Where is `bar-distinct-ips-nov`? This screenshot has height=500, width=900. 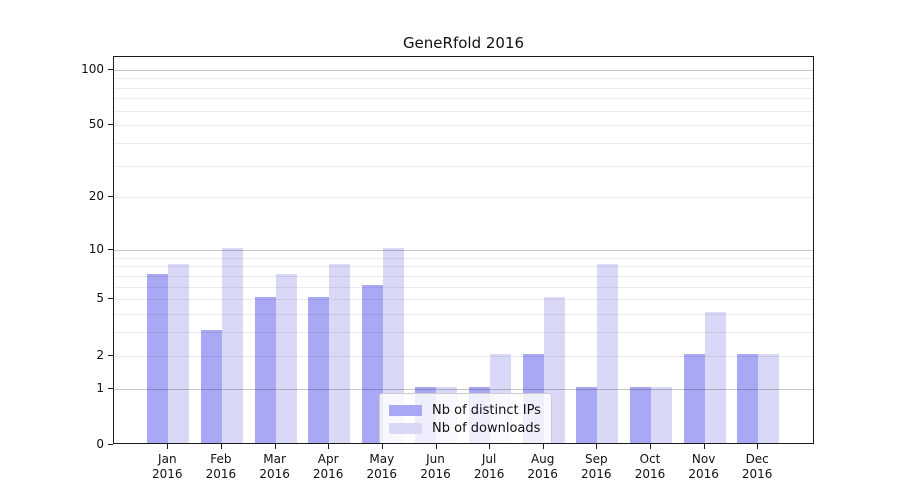 bar-distinct-ips-nov is located at coordinates (694, 398).